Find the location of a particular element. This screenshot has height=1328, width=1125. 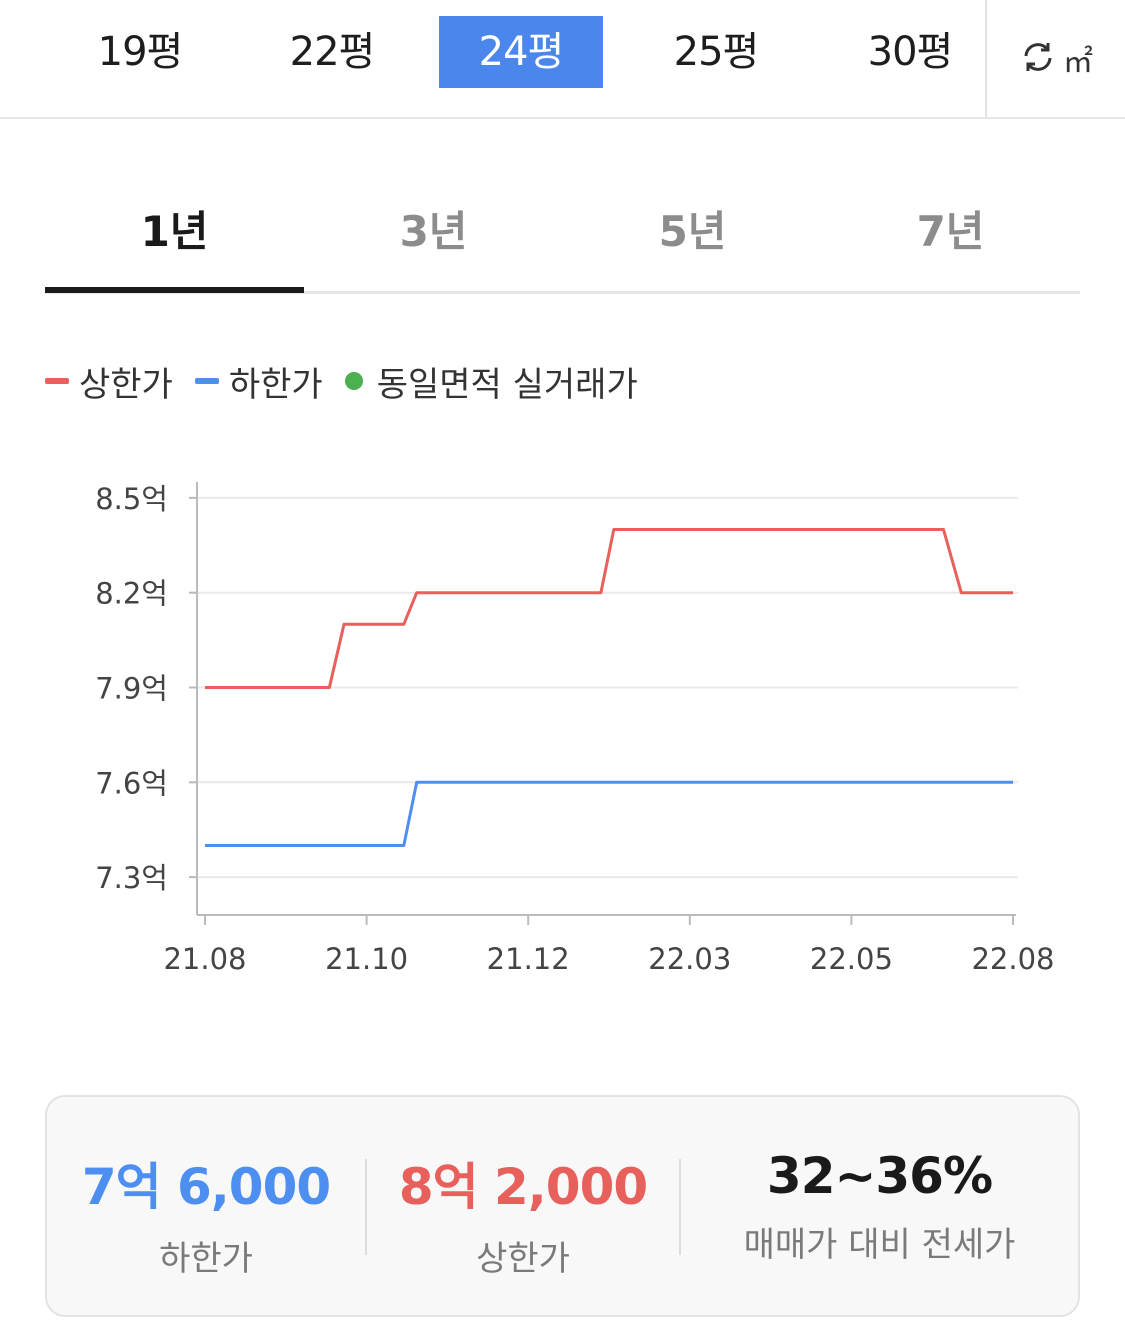

period-tab-7y: 7년 is located at coordinates (950, 231).